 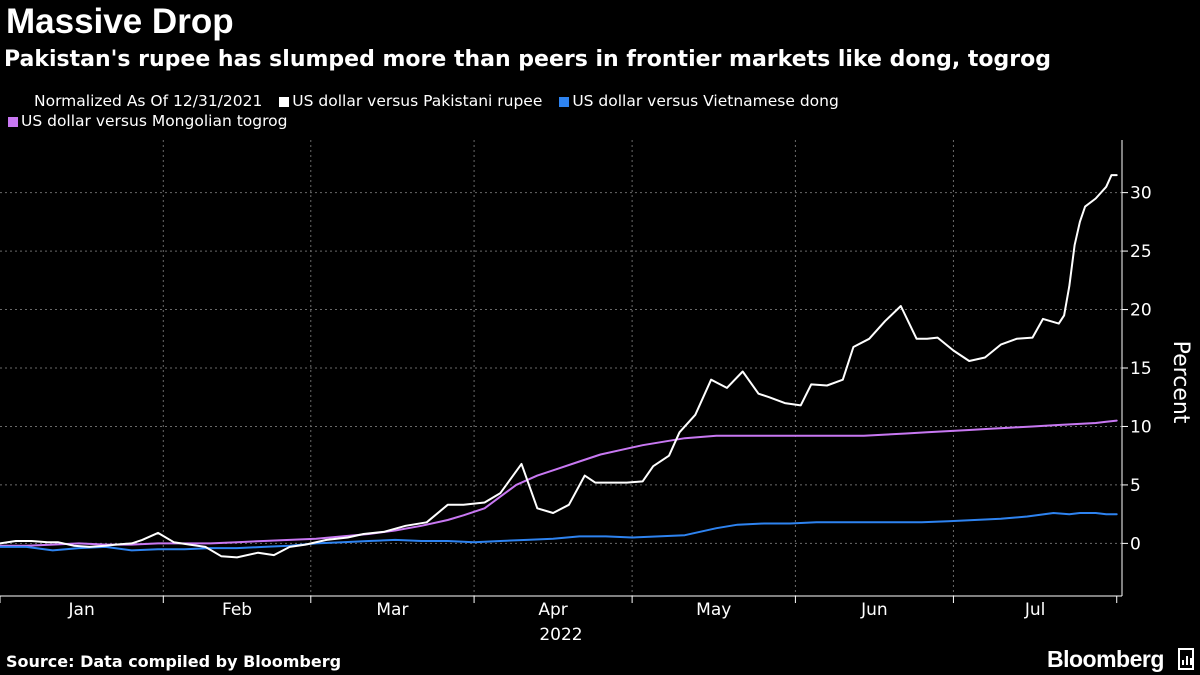 I want to click on legend-swatch-rupee, so click(x=284, y=102).